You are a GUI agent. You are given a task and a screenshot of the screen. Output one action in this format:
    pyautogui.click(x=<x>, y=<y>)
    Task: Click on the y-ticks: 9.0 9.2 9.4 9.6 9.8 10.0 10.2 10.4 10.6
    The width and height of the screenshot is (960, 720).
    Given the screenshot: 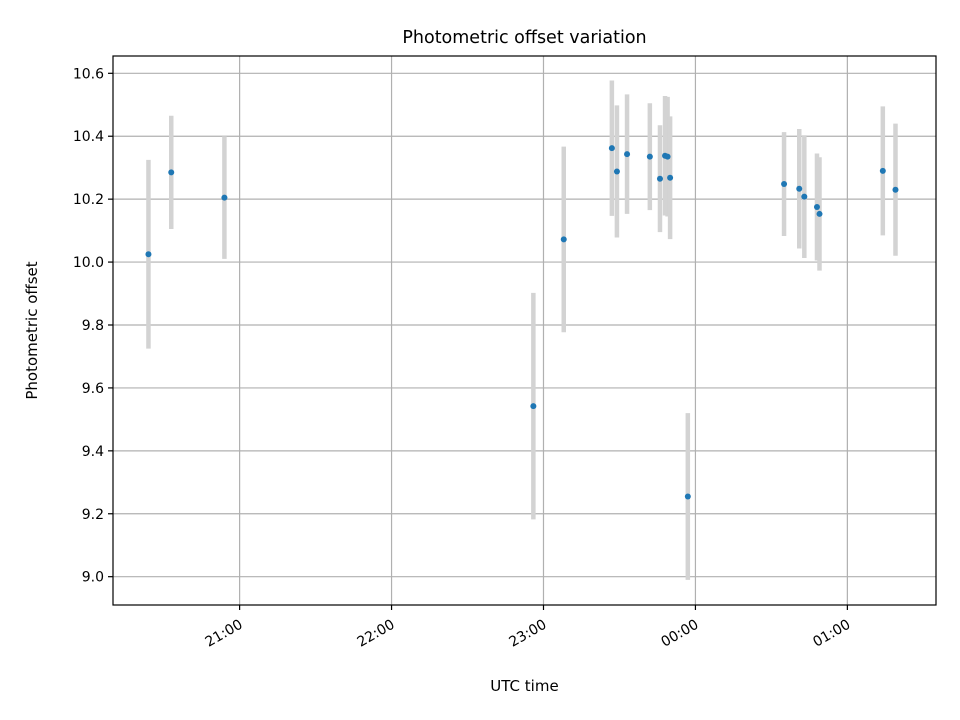 What is the action you would take?
    pyautogui.click(x=93, y=326)
    